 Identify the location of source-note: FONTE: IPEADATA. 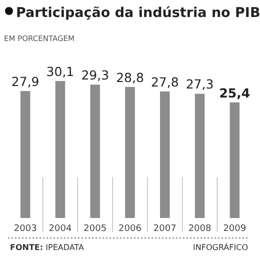
(47, 247).